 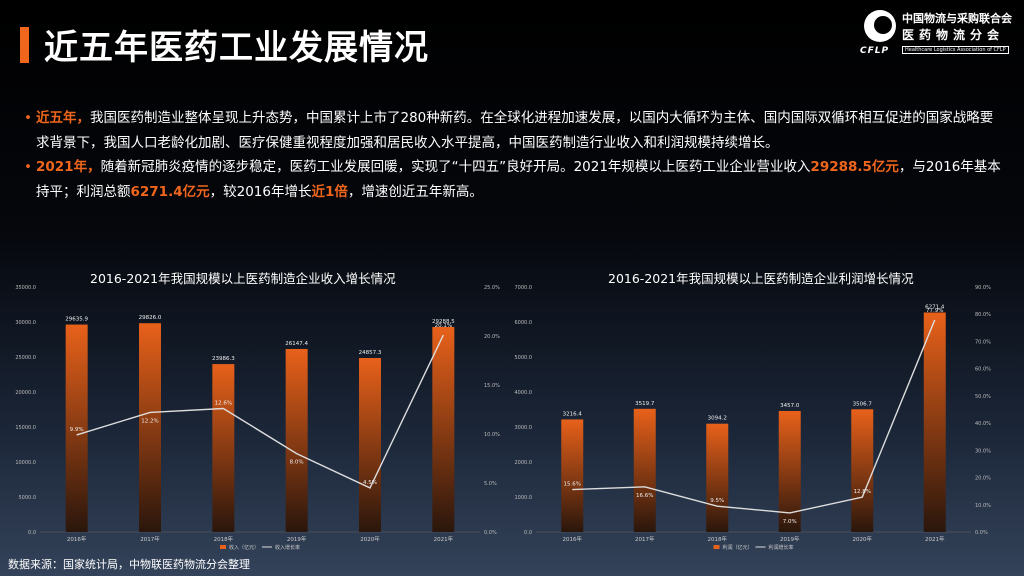 What do you see at coordinates (236, 48) in the screenshot?
I see `page-title: 近五年医药工业发展情况` at bounding box center [236, 48].